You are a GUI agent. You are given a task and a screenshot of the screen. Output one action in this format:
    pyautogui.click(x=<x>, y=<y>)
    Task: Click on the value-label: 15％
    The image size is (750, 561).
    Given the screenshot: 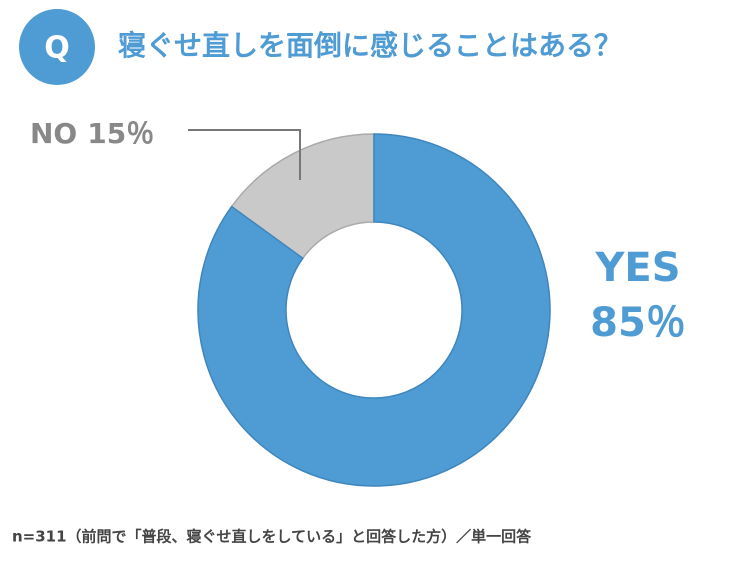 What is the action you would take?
    pyautogui.click(x=120, y=133)
    